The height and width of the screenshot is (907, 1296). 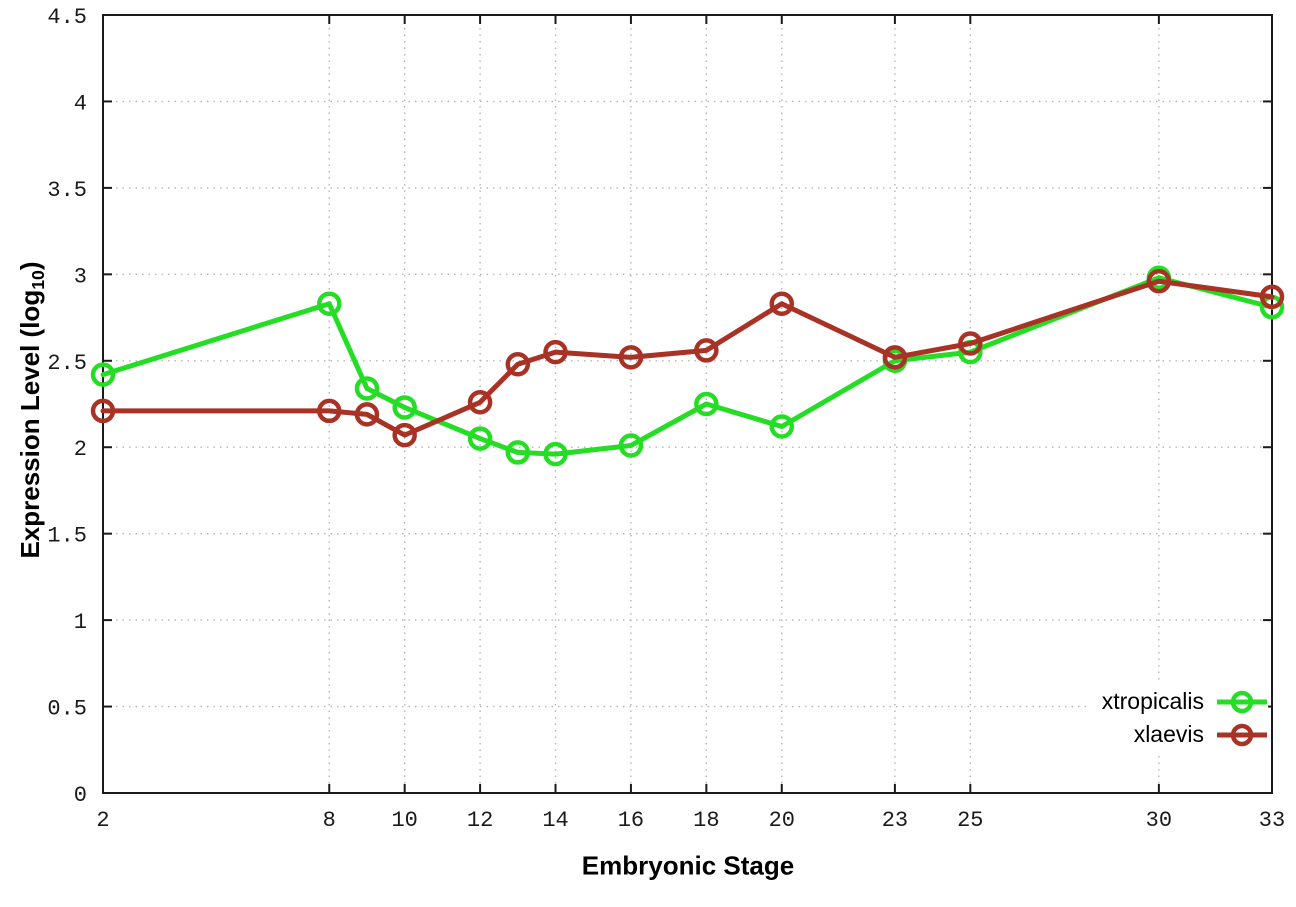 What do you see at coordinates (329, 820) in the screenshot?
I see `x-tick-label: 8` at bounding box center [329, 820].